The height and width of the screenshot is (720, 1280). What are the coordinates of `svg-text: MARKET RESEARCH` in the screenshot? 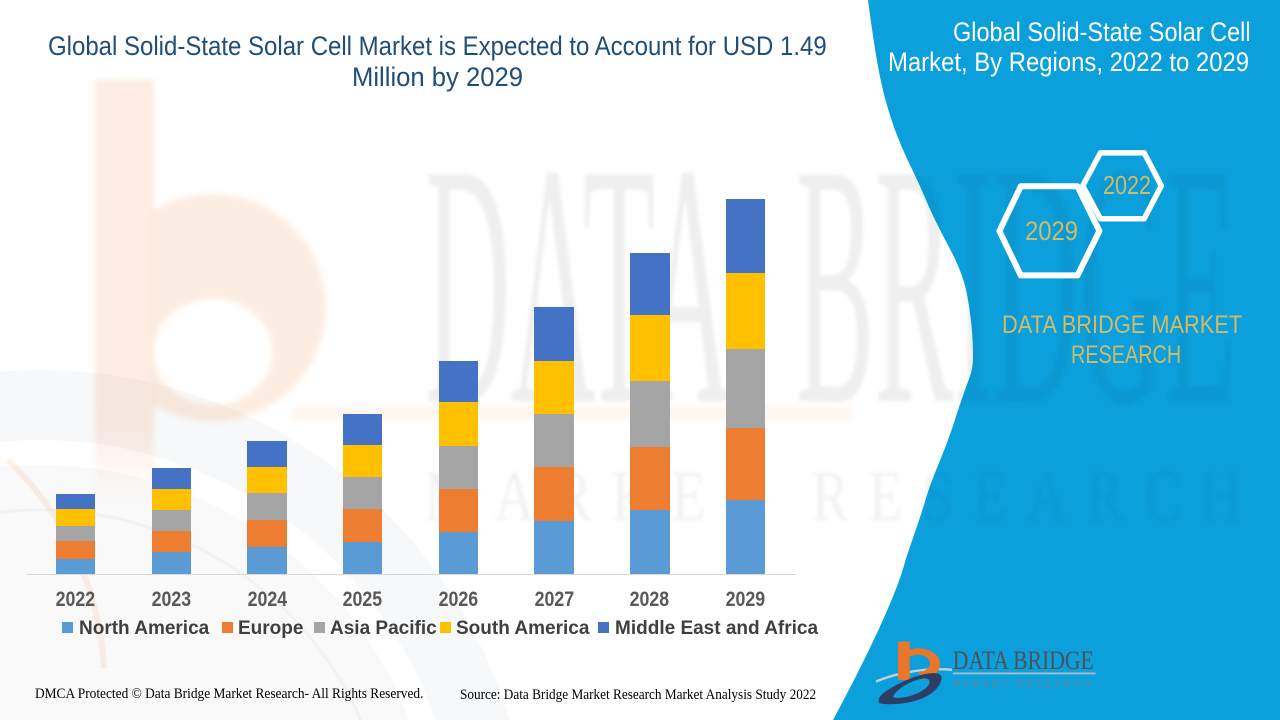 It's located at (1021, 684).